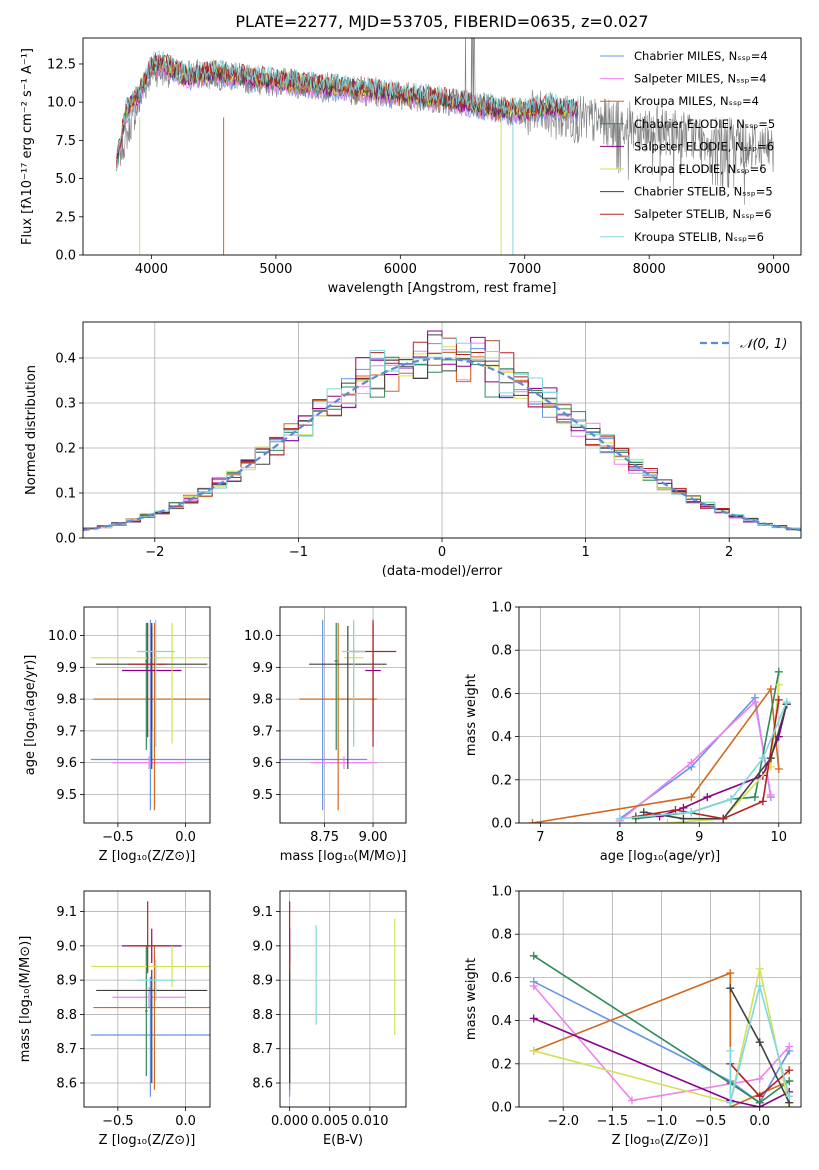  I want to click on y-tick-label: 9.1, so click(66, 912).